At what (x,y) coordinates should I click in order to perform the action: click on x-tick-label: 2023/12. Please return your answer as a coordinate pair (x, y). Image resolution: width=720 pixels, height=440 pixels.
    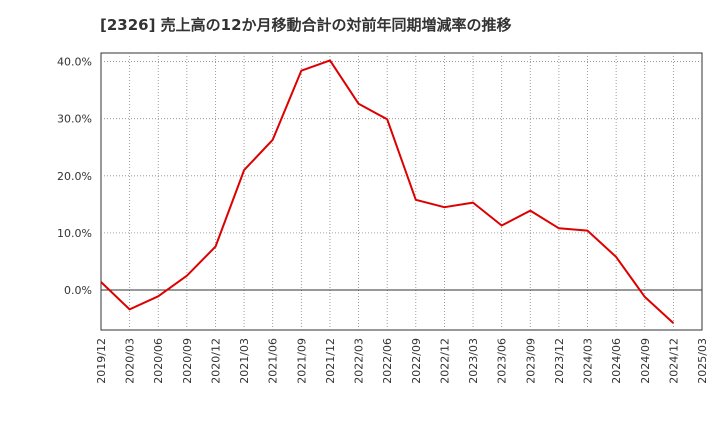
    Looking at the image, I should click on (559, 361).